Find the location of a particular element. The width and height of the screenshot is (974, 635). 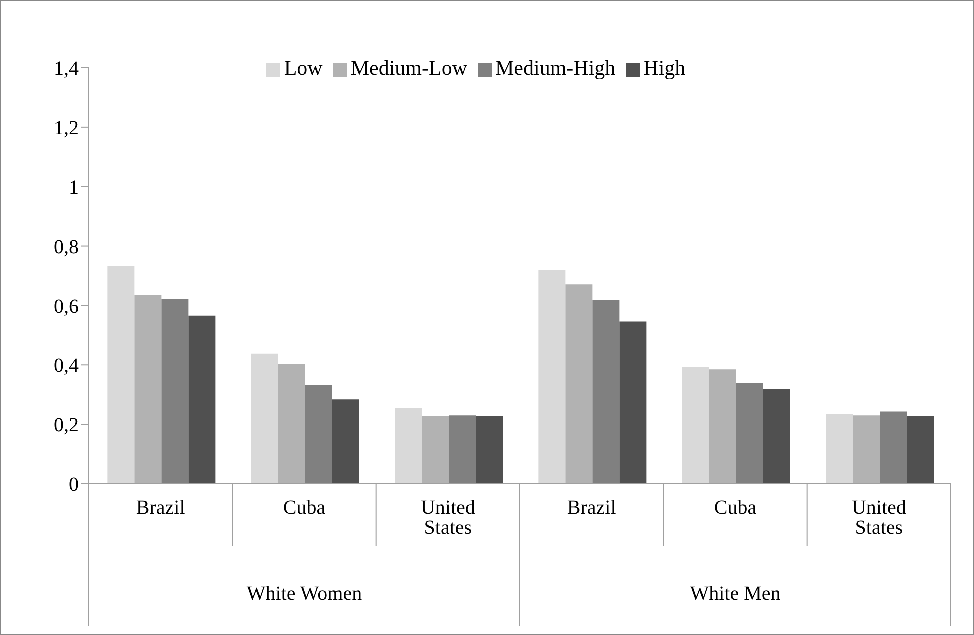

y-tick-label: 0,2 is located at coordinates (66, 425).